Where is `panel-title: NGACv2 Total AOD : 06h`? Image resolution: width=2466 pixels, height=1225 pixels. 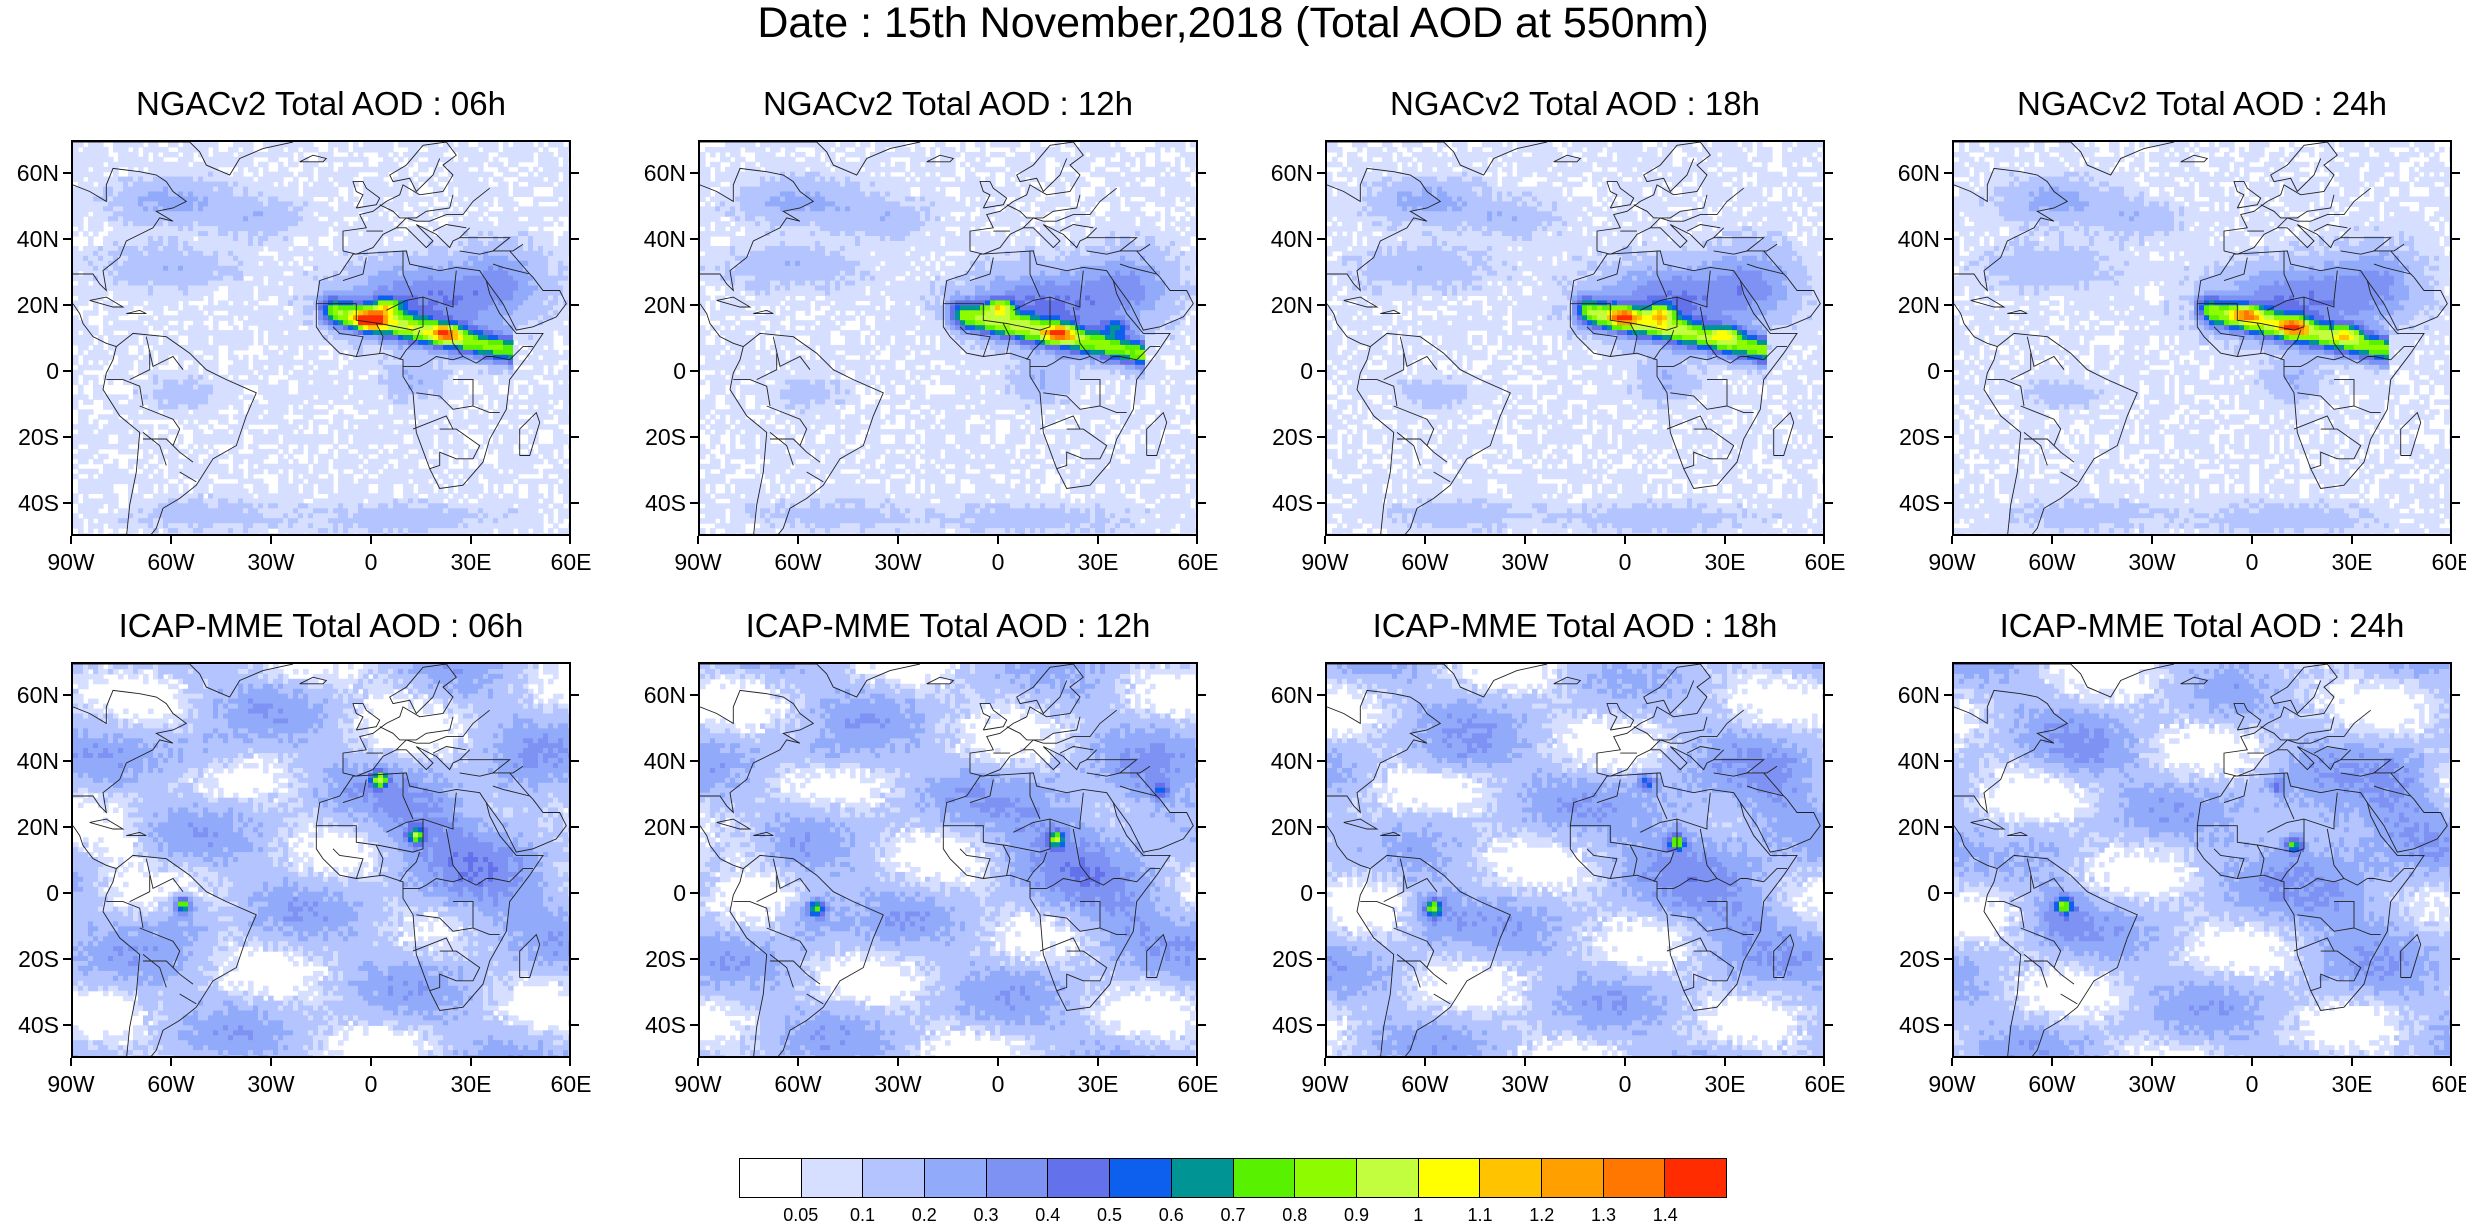 panel-title: NGACv2 Total AOD : 06h is located at coordinates (321, 104).